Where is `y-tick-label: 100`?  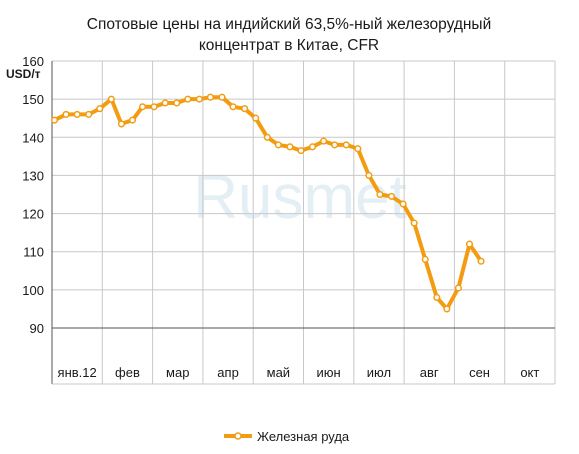 y-tick-label: 100 is located at coordinates (33, 290).